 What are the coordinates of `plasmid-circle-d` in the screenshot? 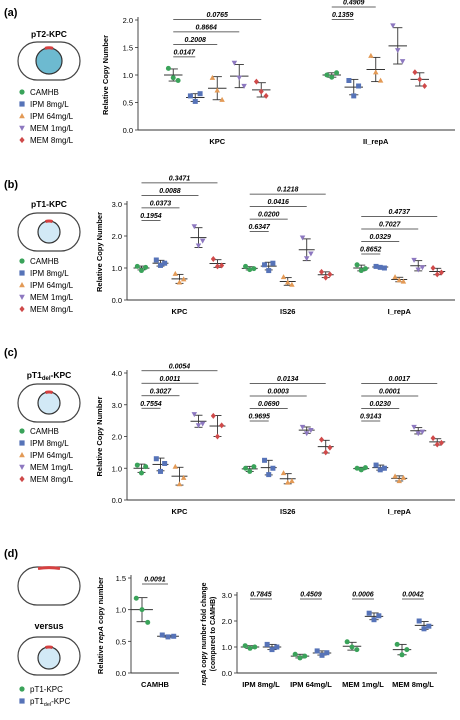 It's located at (49, 658).